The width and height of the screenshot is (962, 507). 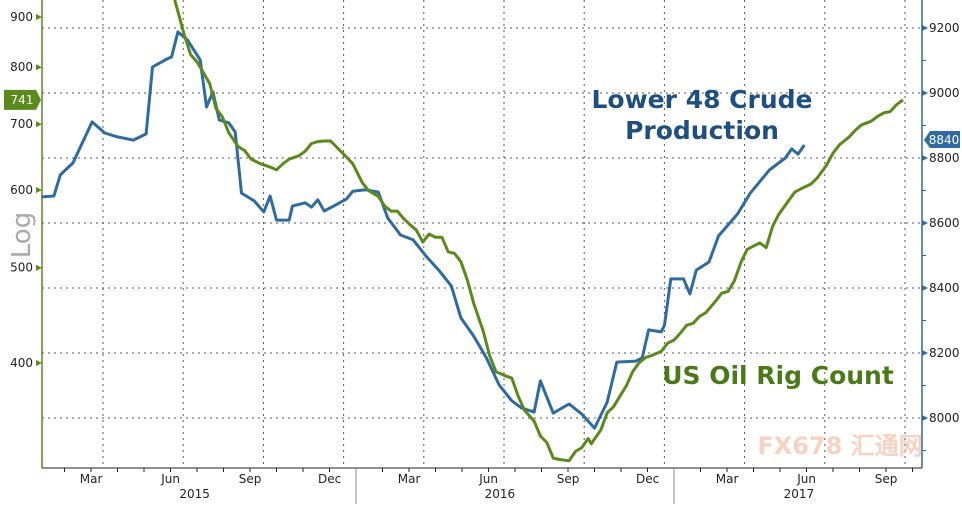 I want to click on right-current-value-flag, so click(x=942, y=139).